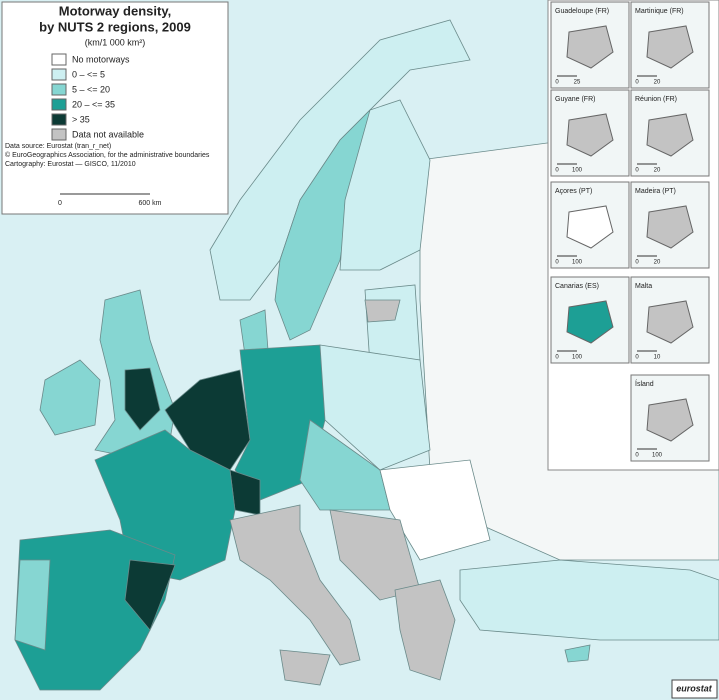 Image resolution: width=719 pixels, height=700 pixels. What do you see at coordinates (108, 134) in the screenshot?
I see `legend-label: Data not available` at bounding box center [108, 134].